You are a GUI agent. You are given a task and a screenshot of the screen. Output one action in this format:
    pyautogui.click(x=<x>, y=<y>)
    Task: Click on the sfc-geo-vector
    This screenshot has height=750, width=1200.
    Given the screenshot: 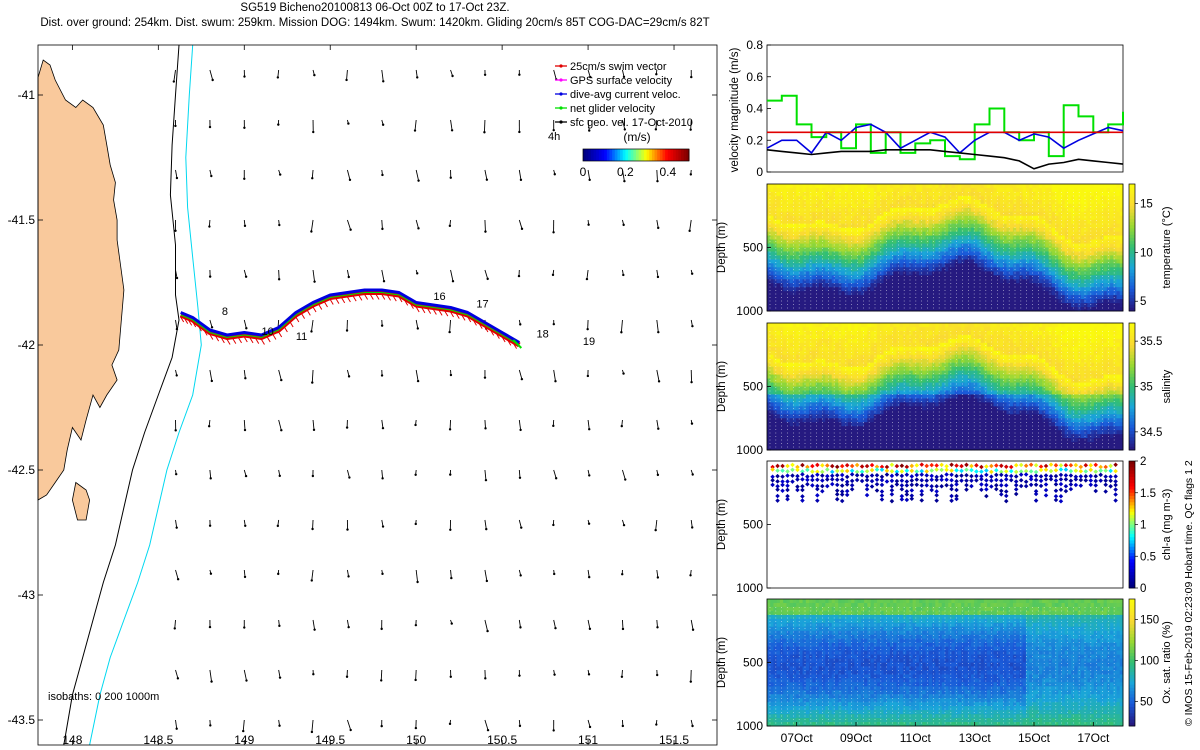 What is the action you would take?
    pyautogui.click(x=657, y=175)
    